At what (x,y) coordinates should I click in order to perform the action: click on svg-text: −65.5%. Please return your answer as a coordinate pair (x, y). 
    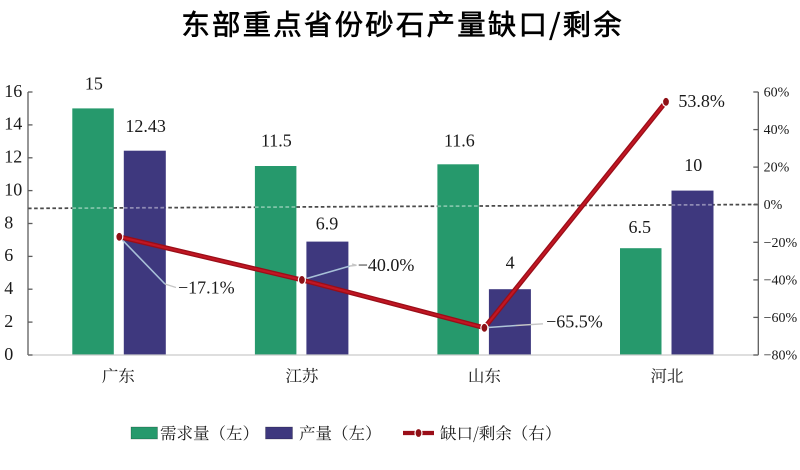
    Looking at the image, I should click on (574, 322).